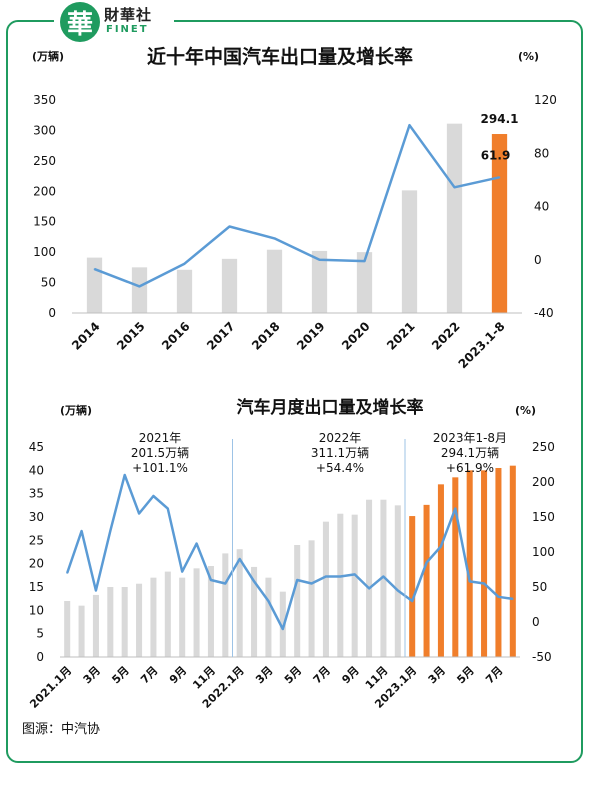 The image size is (590, 785). What do you see at coordinates (340, 438) in the screenshot?
I see `annotation-year: 2022年` at bounding box center [340, 438].